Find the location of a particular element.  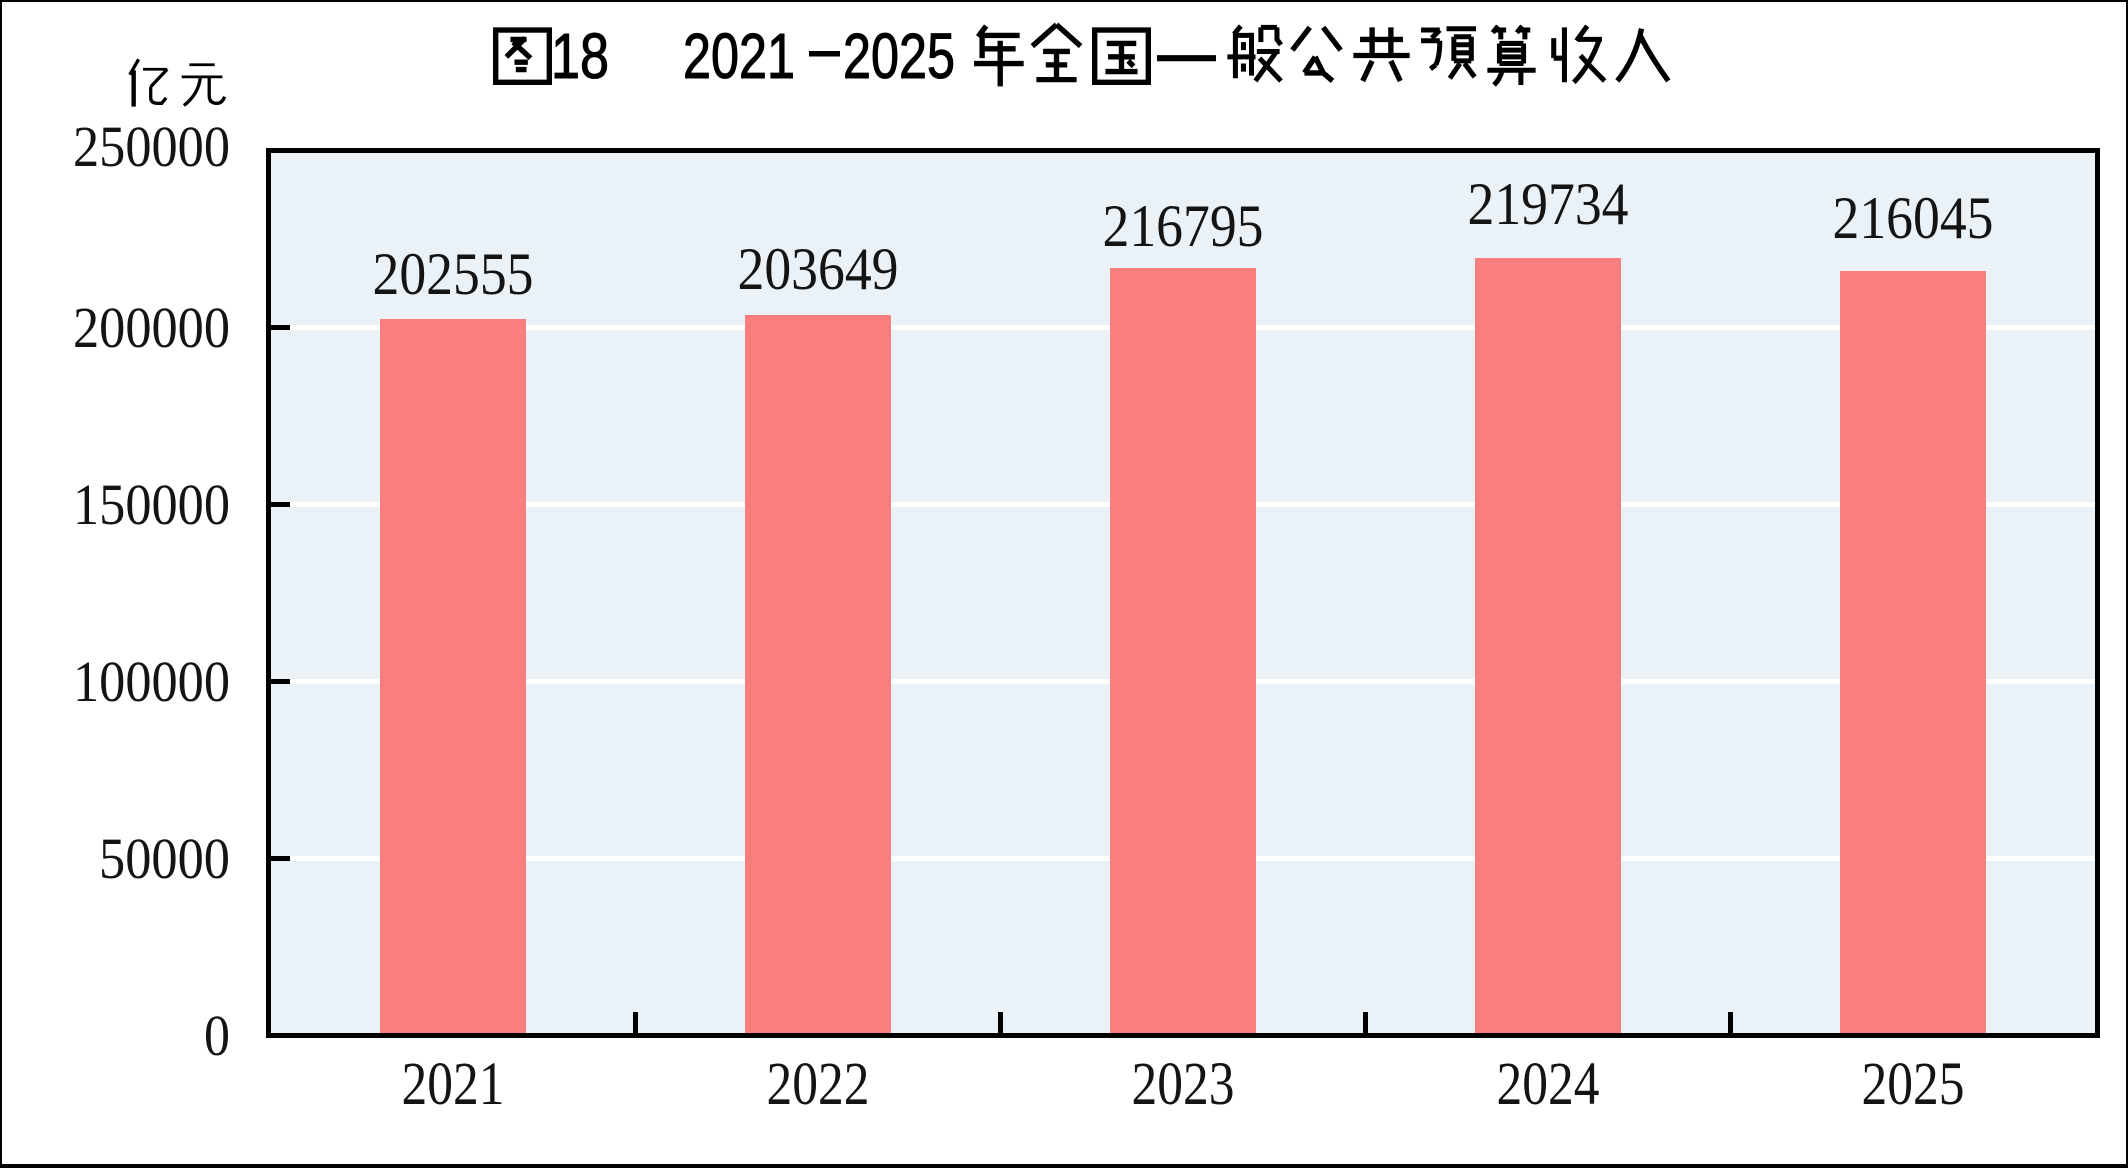

svg-text: 216045 is located at coordinates (1913, 218).